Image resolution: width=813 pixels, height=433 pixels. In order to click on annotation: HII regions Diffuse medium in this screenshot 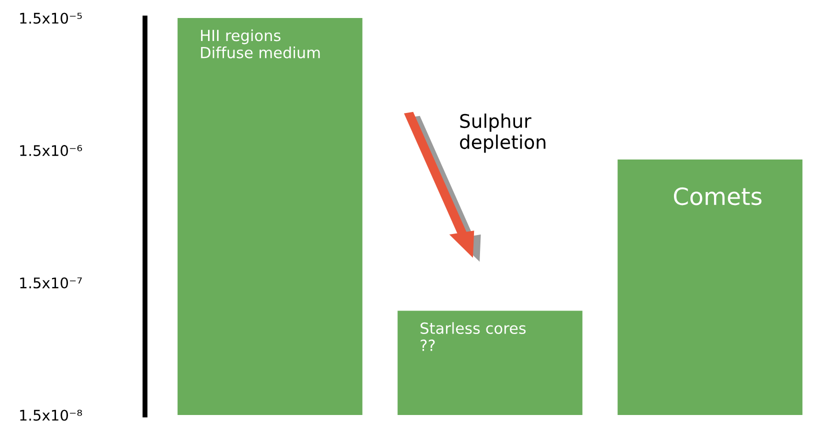, I will do `click(260, 43)`.